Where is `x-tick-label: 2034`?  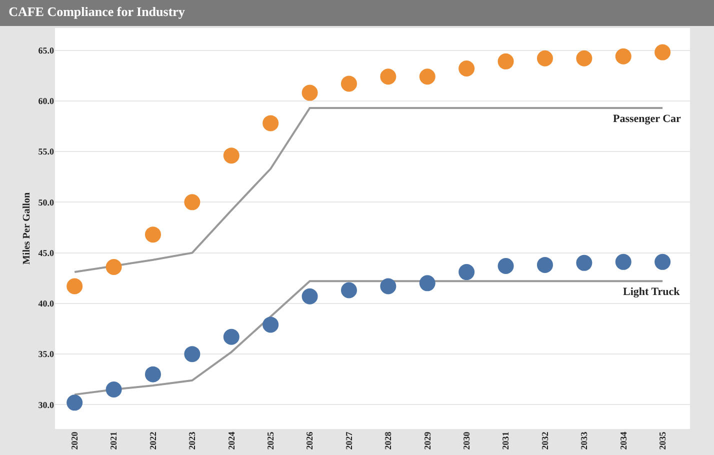 x-tick-label: 2034 is located at coordinates (623, 440).